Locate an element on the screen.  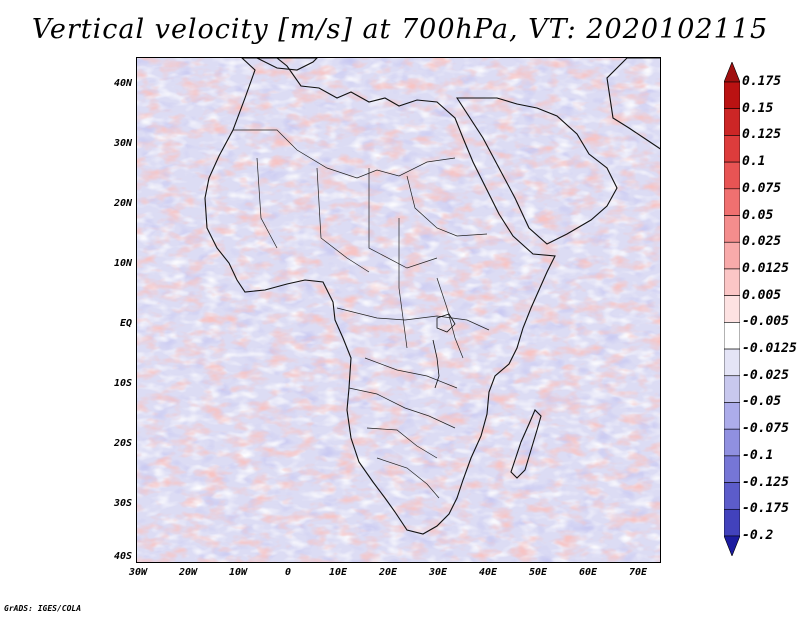
iberia-coastline is located at coordinates (287, 64).